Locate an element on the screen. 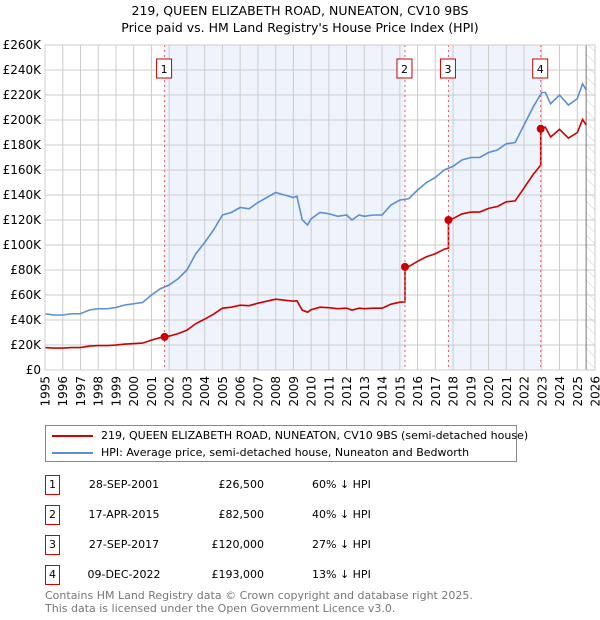 The image size is (600, 620). x-tick-label: 2011 is located at coordinates (329, 391).